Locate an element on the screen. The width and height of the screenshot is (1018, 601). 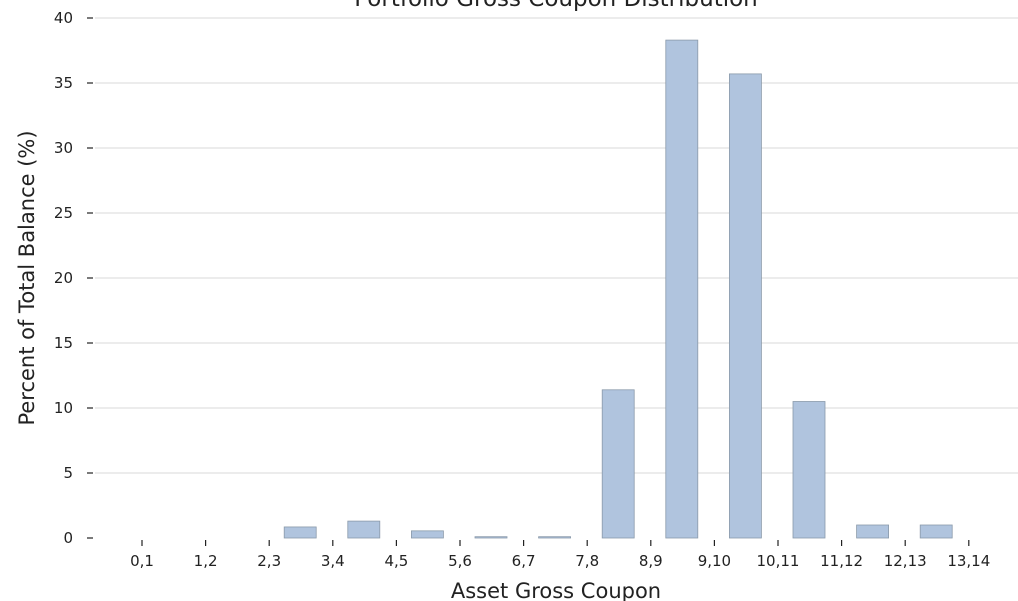
x-tick-label: 4,5 is located at coordinates (396, 561).